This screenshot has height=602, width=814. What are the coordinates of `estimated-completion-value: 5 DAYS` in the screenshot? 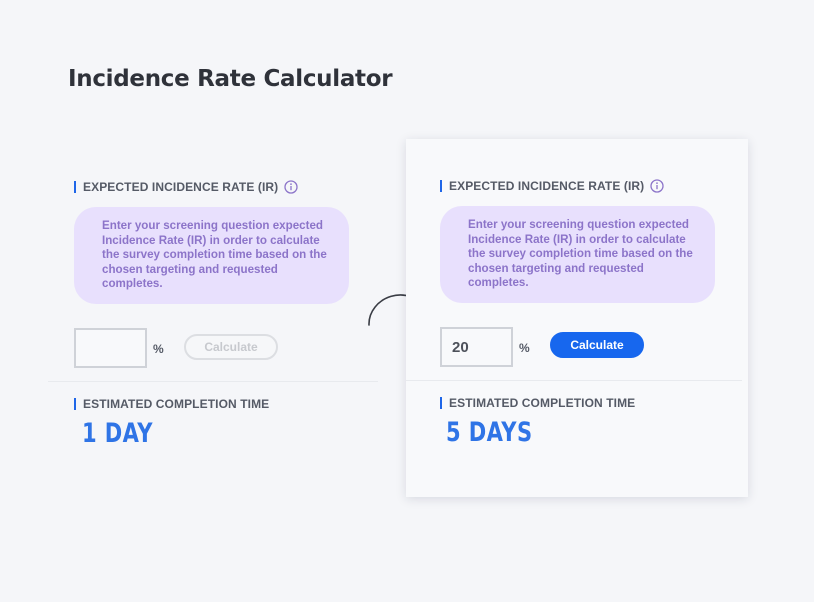 It's located at (489, 432).